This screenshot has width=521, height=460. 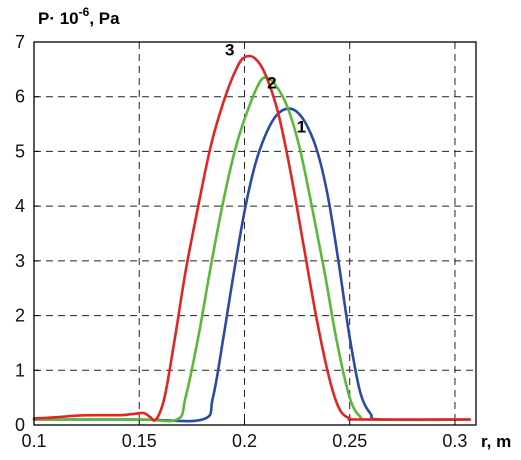 I want to click on x-tick-label: 0.2, so click(x=244, y=441).